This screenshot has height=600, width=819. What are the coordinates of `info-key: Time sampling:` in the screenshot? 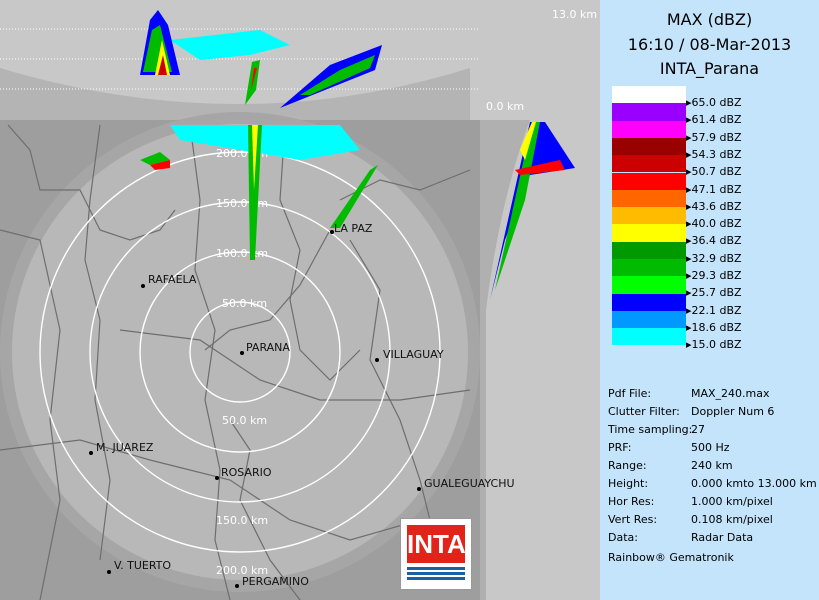 It's located at (650, 429).